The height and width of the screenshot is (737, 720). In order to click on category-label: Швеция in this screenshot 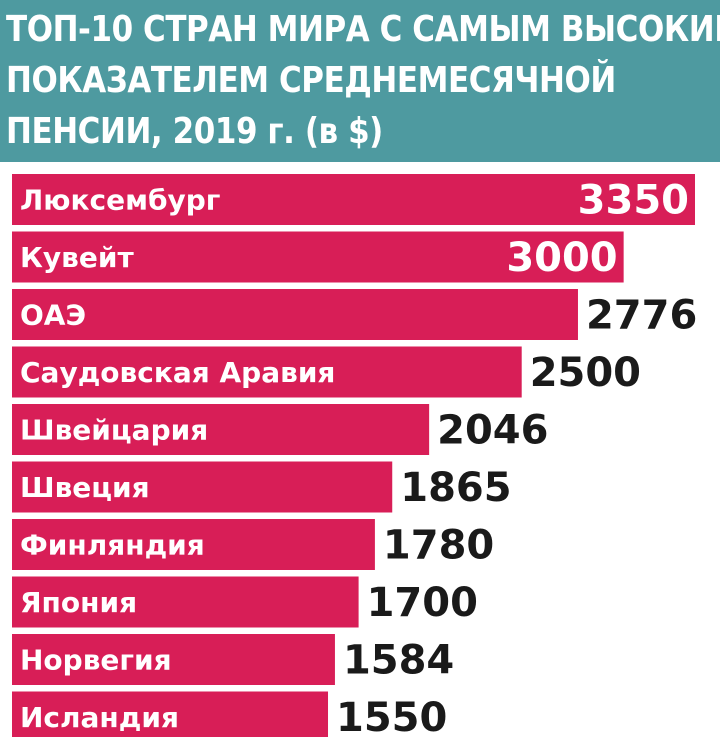, I will do `click(85, 487)`.